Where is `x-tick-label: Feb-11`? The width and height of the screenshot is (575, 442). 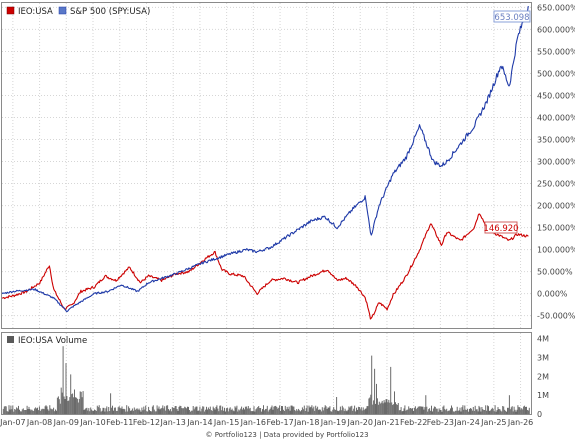 x-tick-label: Feb-11 is located at coordinates (119, 422).